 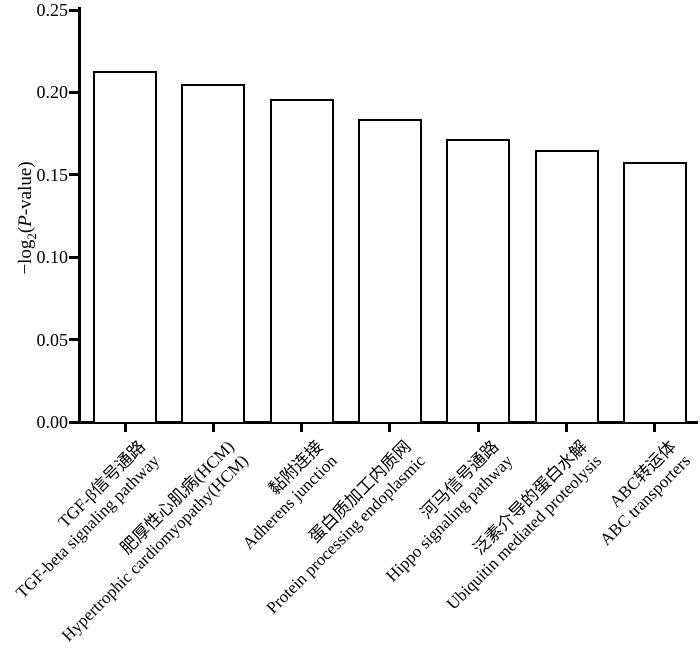 I want to click on y-axis-title-text: −log2(P-value), so click(x=27, y=218).